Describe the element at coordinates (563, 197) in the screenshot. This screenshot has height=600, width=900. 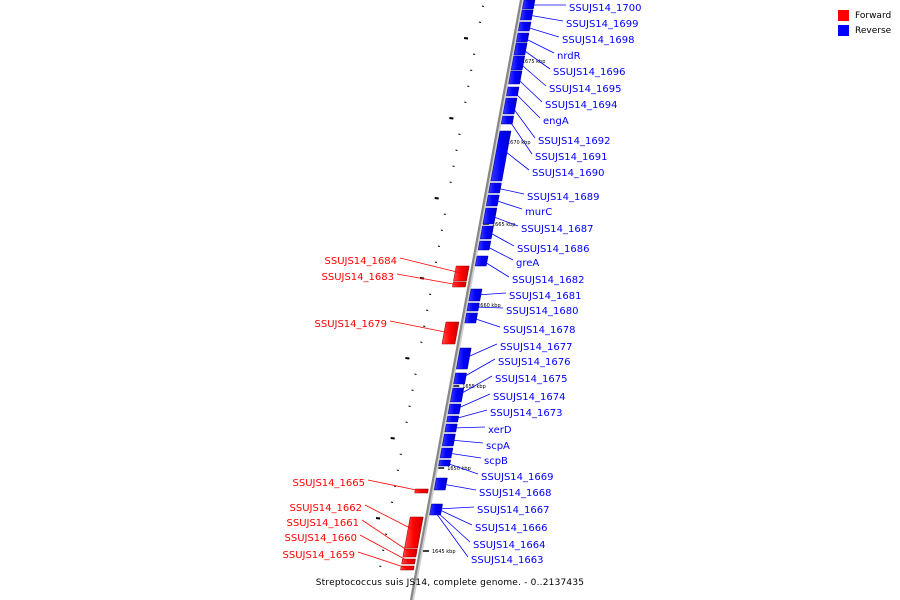
I see `reverse-gene-label: SSUJS14_1689` at that location.